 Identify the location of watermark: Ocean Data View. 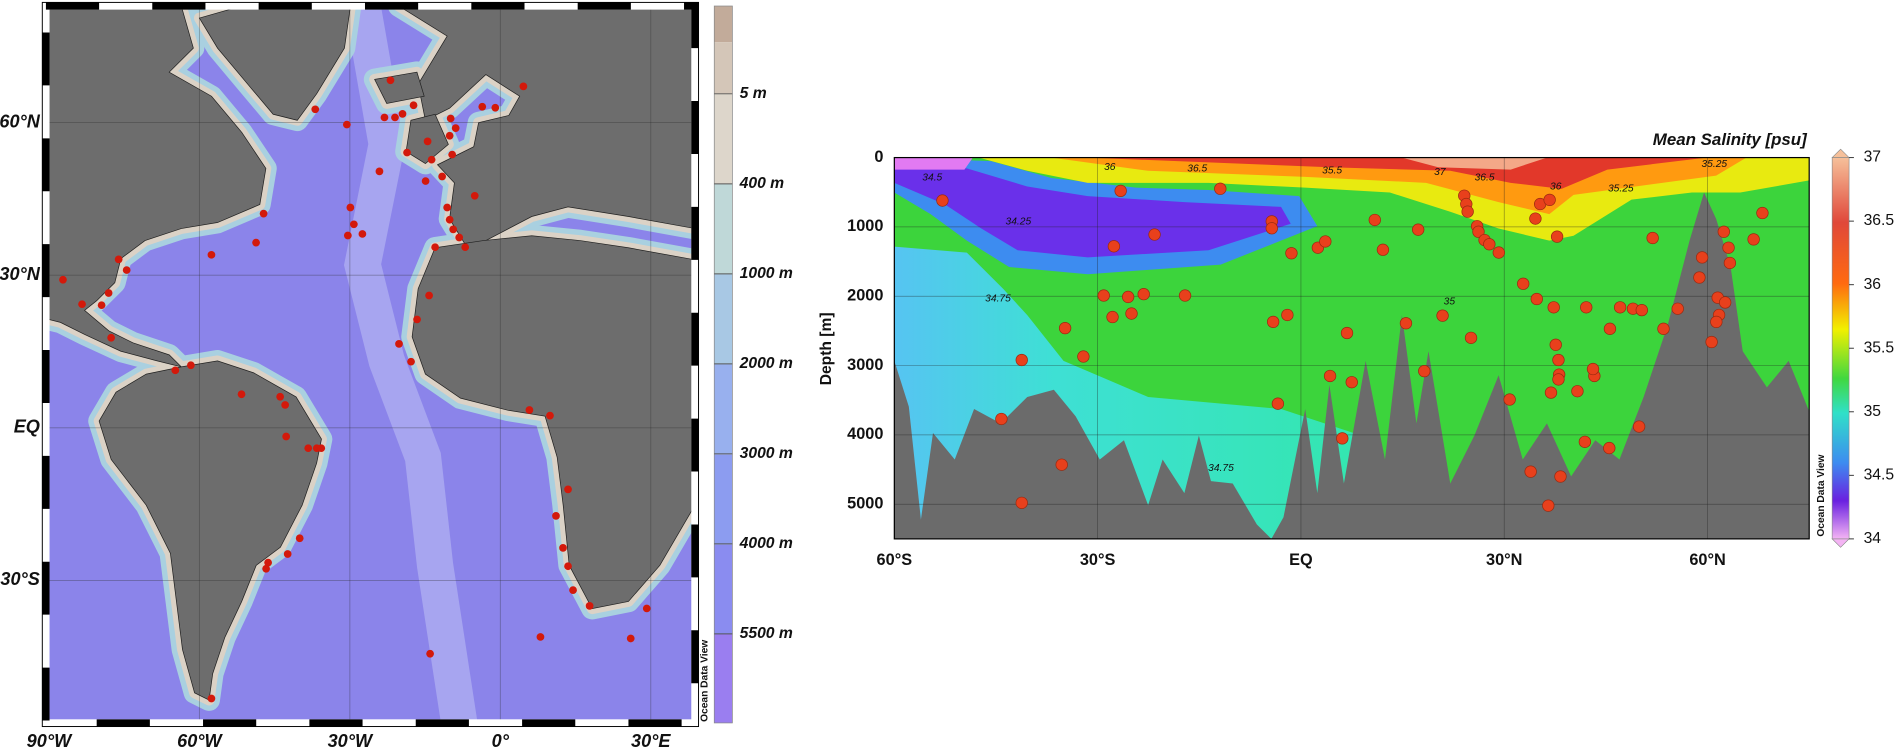
(704, 681).